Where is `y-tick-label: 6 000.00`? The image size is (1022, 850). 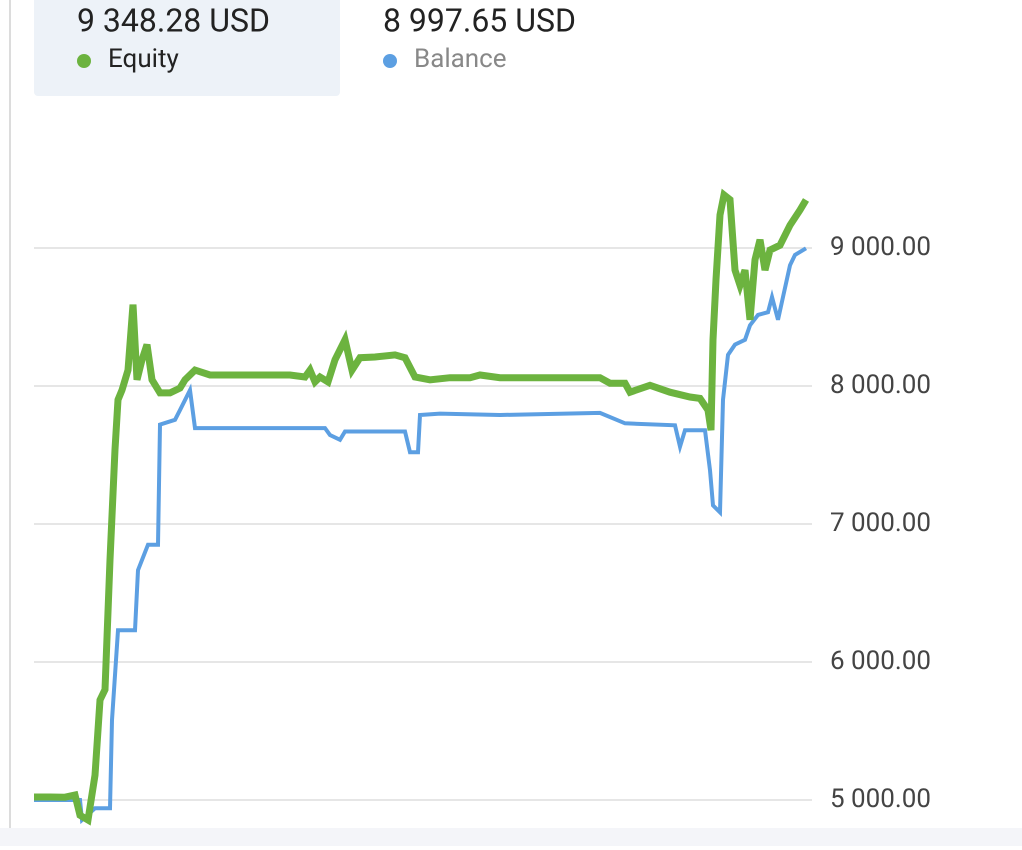 y-tick-label: 6 000.00 is located at coordinates (880, 661).